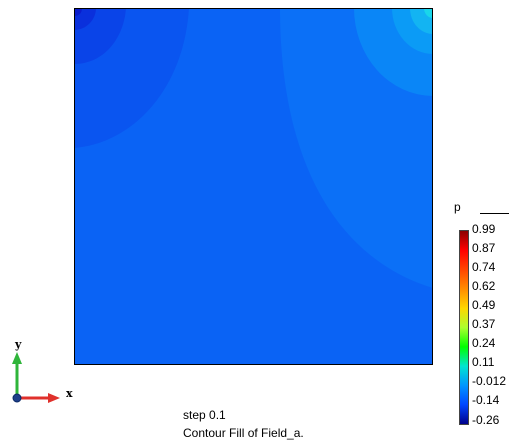 This screenshot has width=529, height=447. I want to click on step-label: step 0.1, so click(204, 415).